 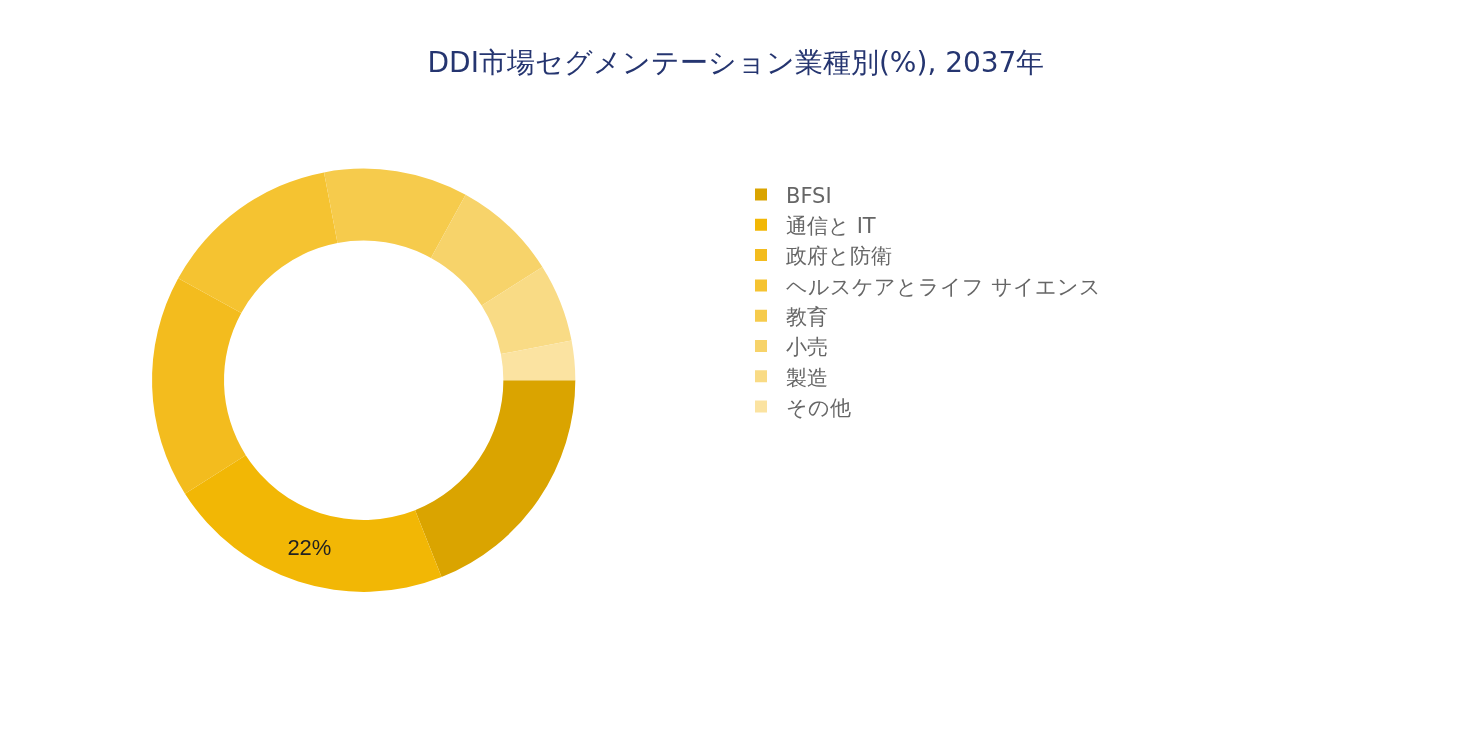 What do you see at coordinates (807, 316) in the screenshot?
I see `legend-label: 教育` at bounding box center [807, 316].